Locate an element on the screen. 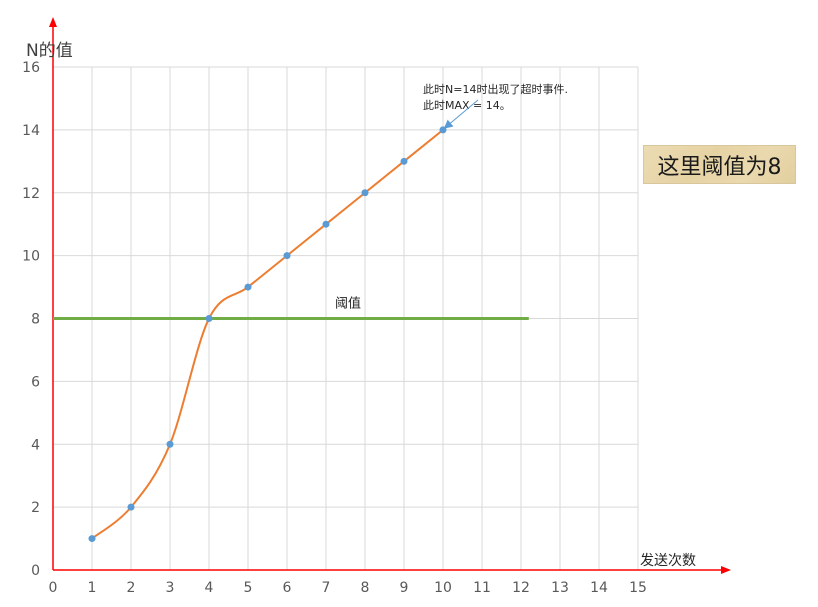  x-tick-label: 5 is located at coordinates (248, 588).